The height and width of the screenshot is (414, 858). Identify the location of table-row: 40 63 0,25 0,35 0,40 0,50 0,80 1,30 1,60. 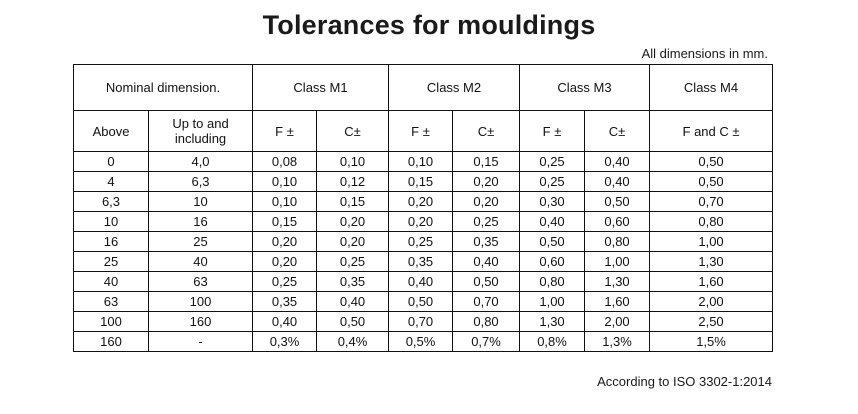
(423, 281).